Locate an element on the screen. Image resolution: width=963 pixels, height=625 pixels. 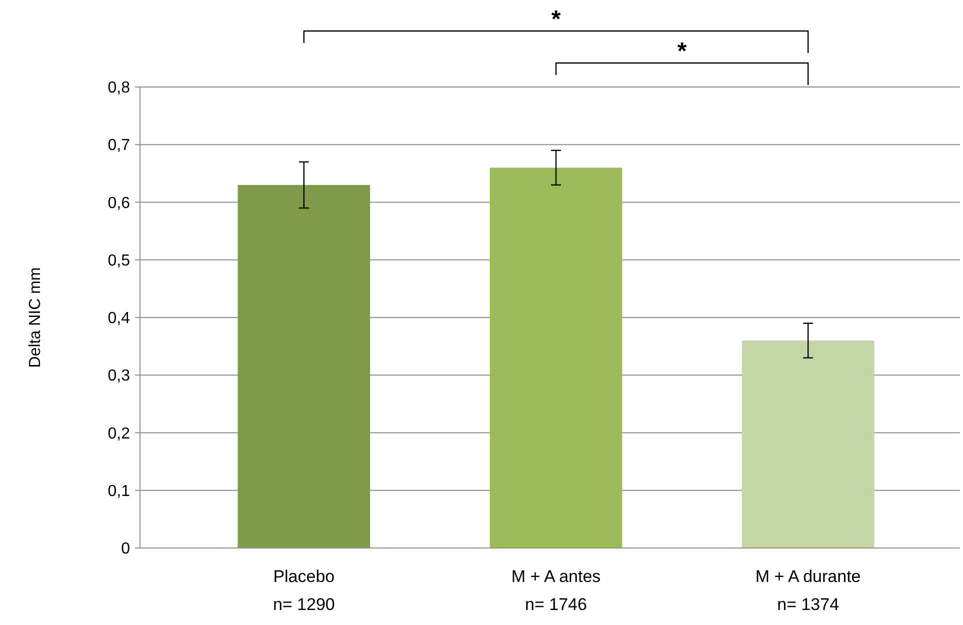
y-tick-label: 0,5 is located at coordinates (119, 261).